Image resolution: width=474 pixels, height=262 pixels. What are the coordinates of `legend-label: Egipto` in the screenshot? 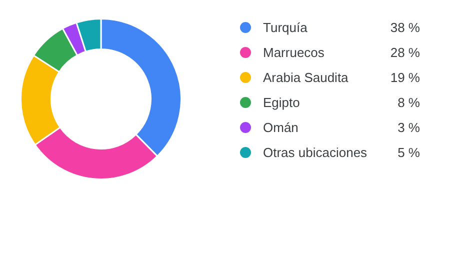 It's located at (282, 102).